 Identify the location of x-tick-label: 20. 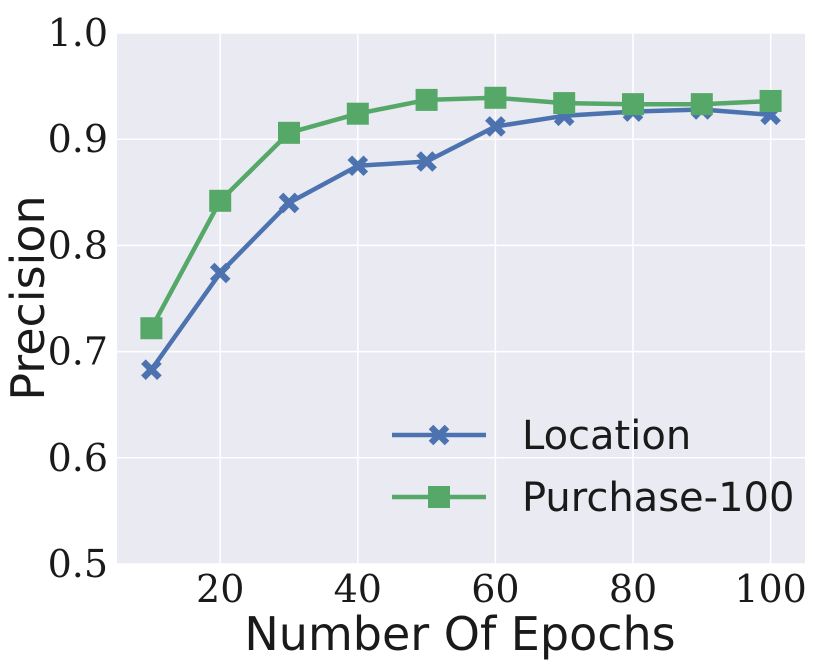
(220, 589).